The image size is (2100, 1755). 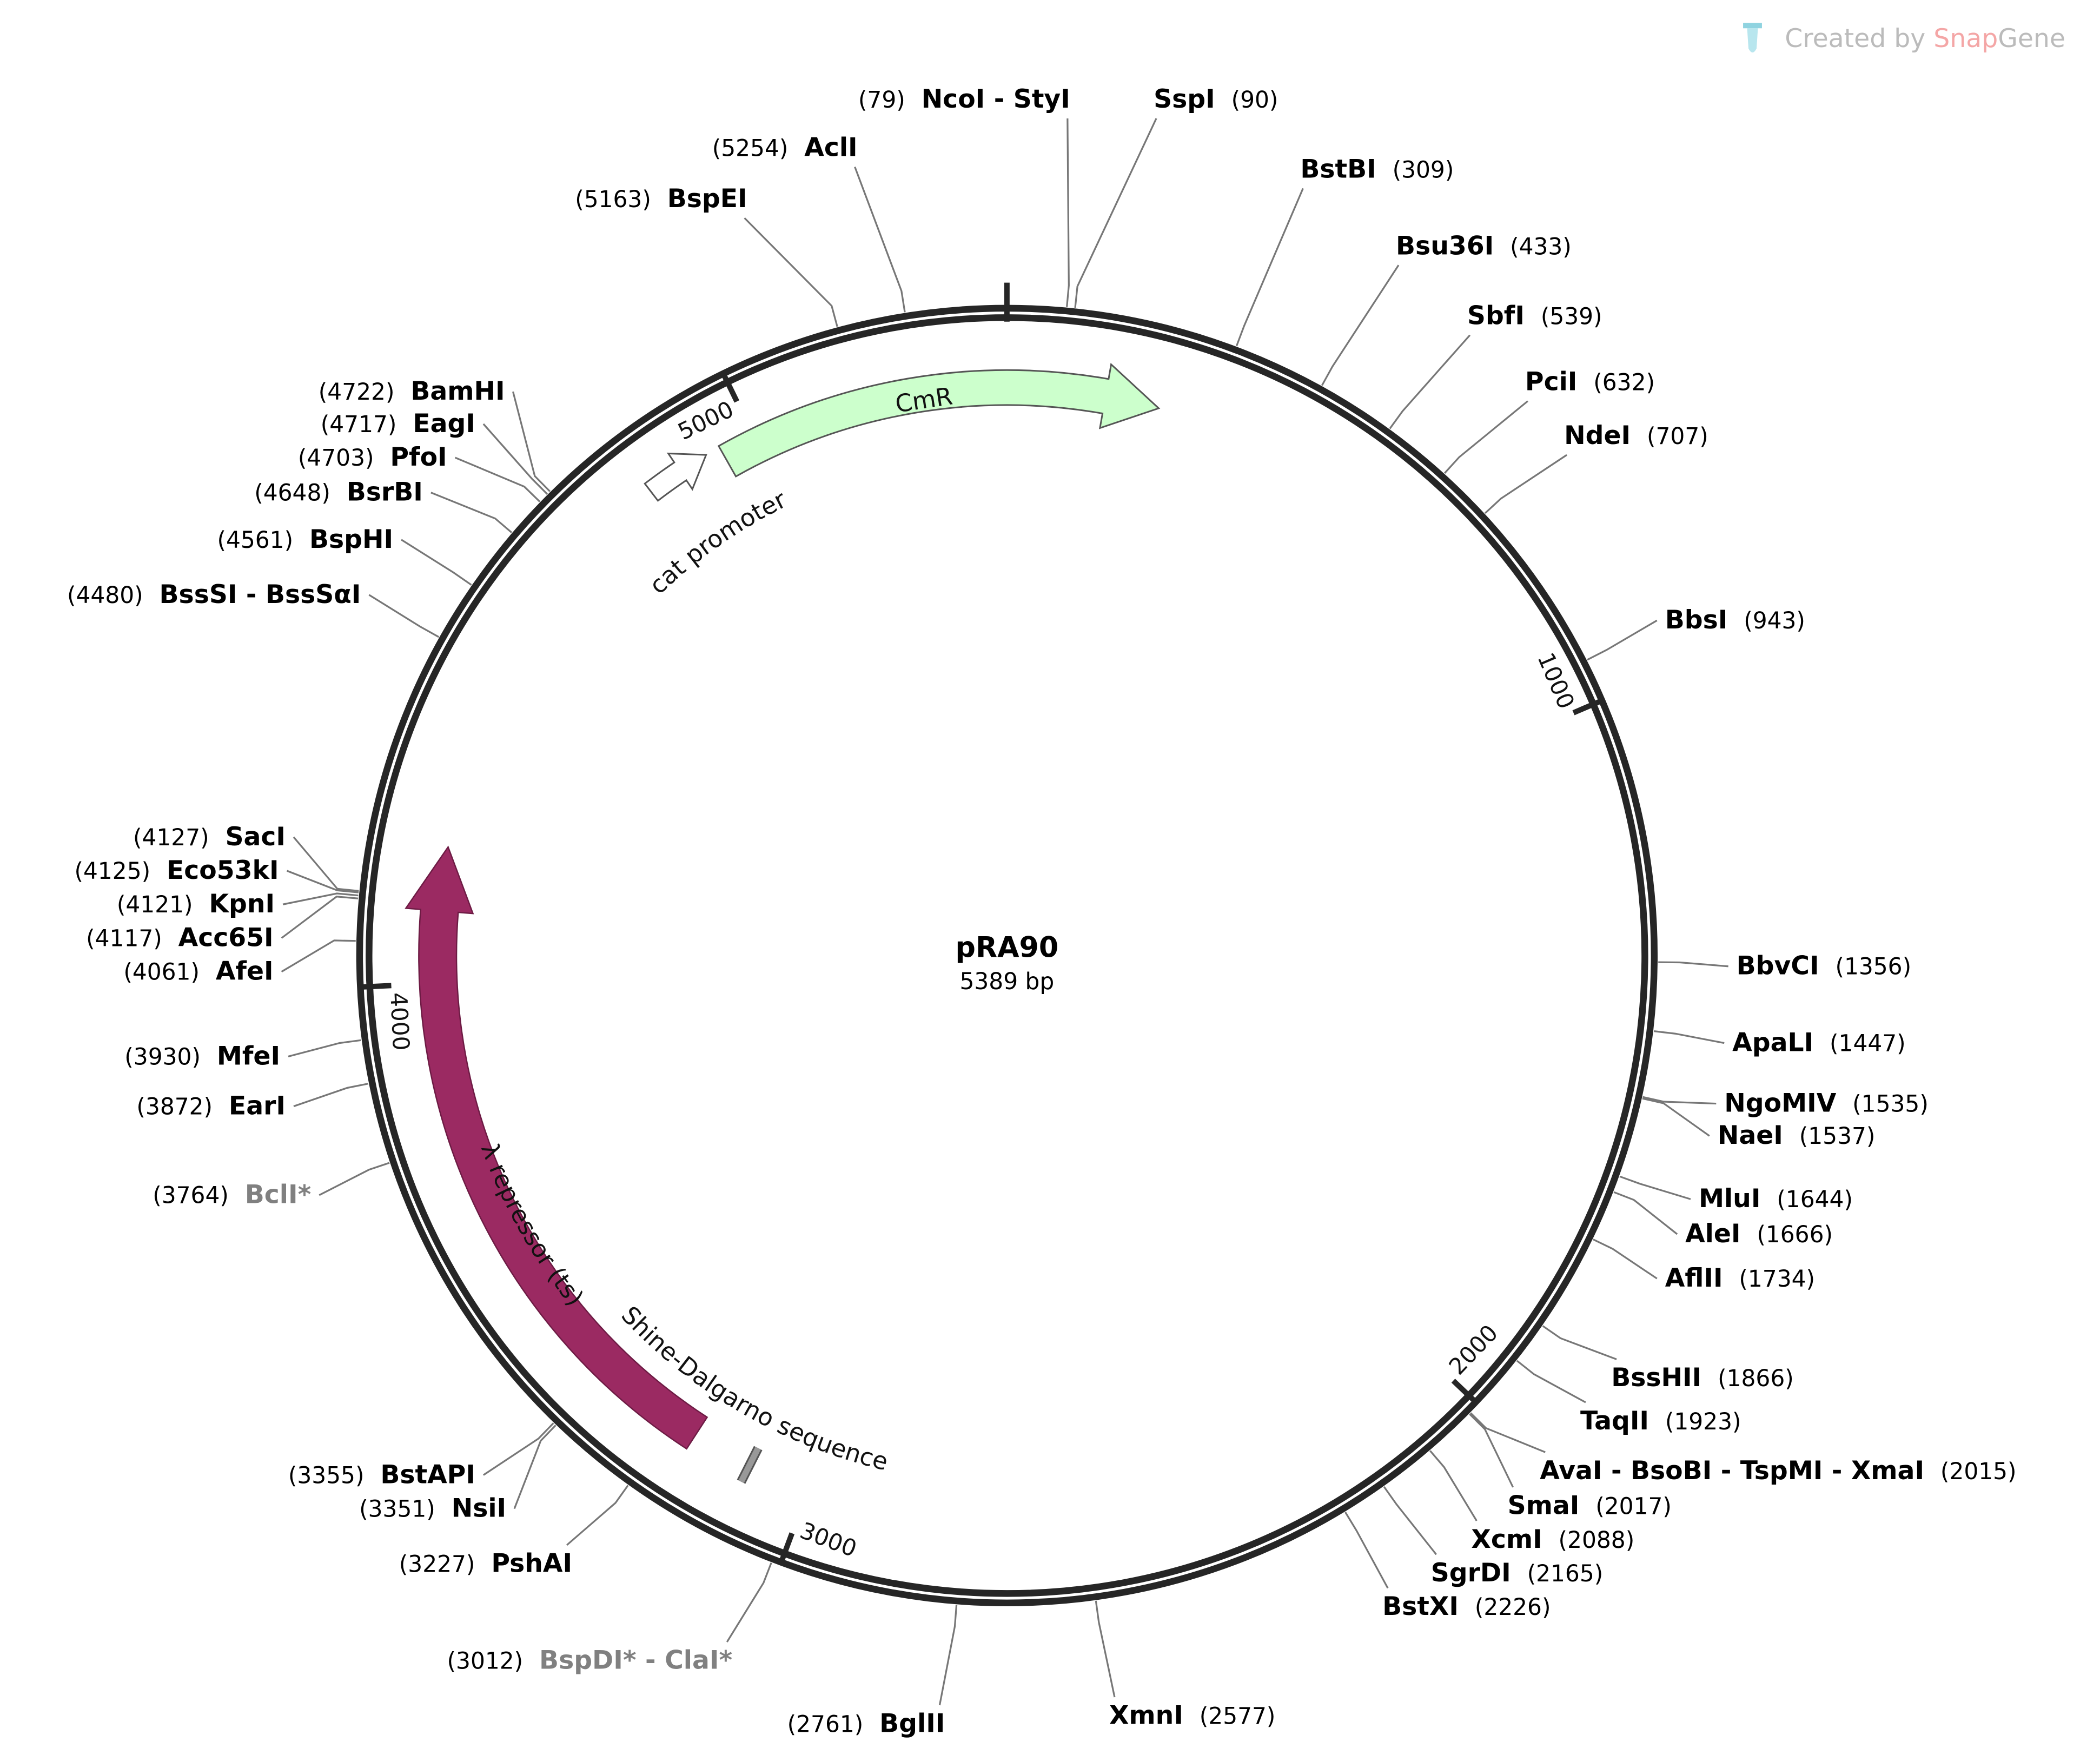 What do you see at coordinates (1238, 1716) in the screenshot?
I see `enzyme-position: (2577)` at bounding box center [1238, 1716].